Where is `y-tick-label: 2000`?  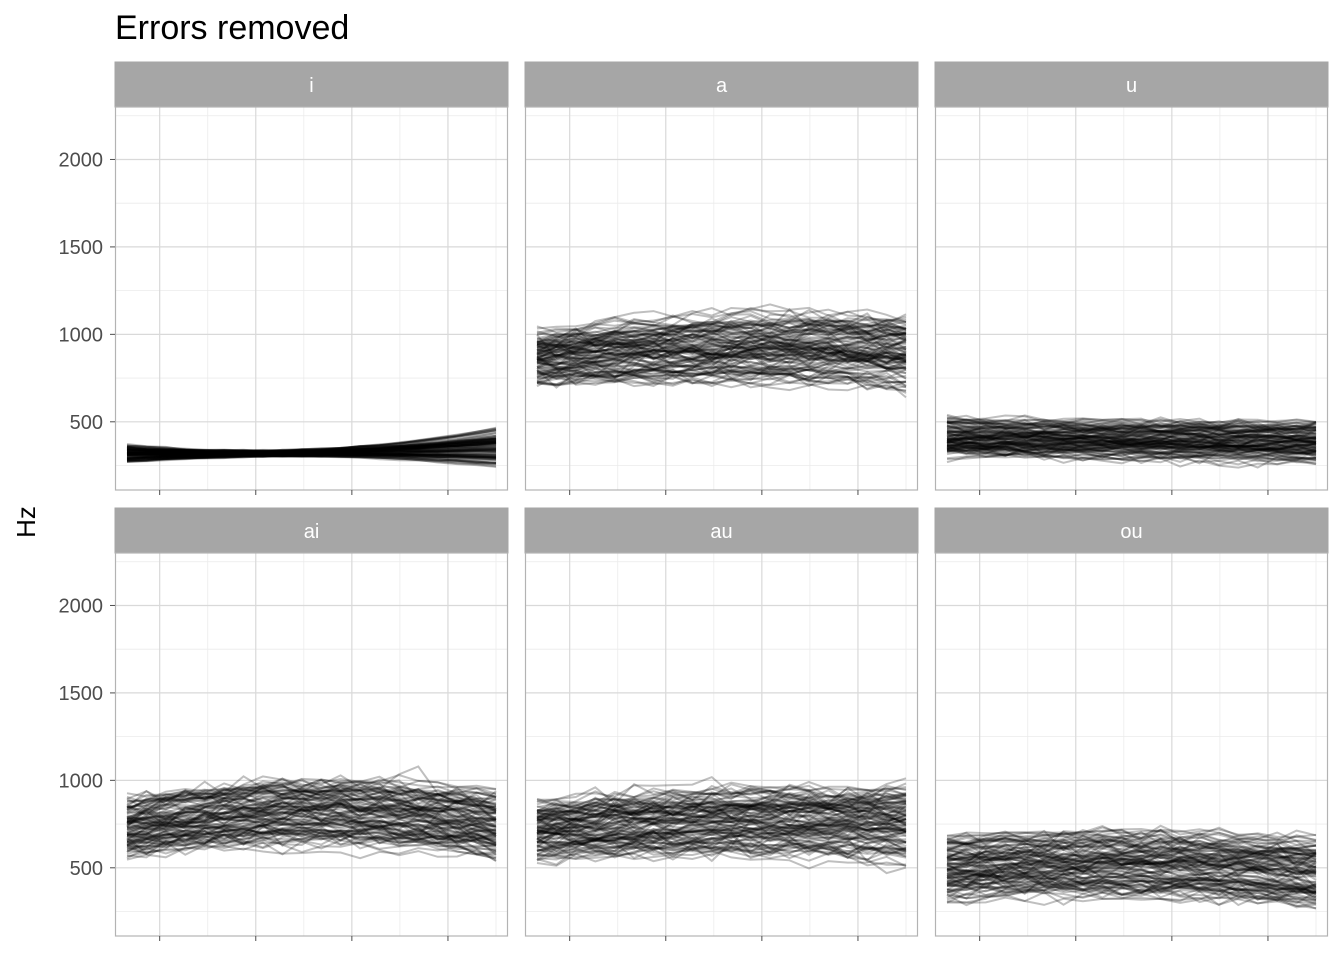 y-tick-label: 2000 is located at coordinates (81, 160).